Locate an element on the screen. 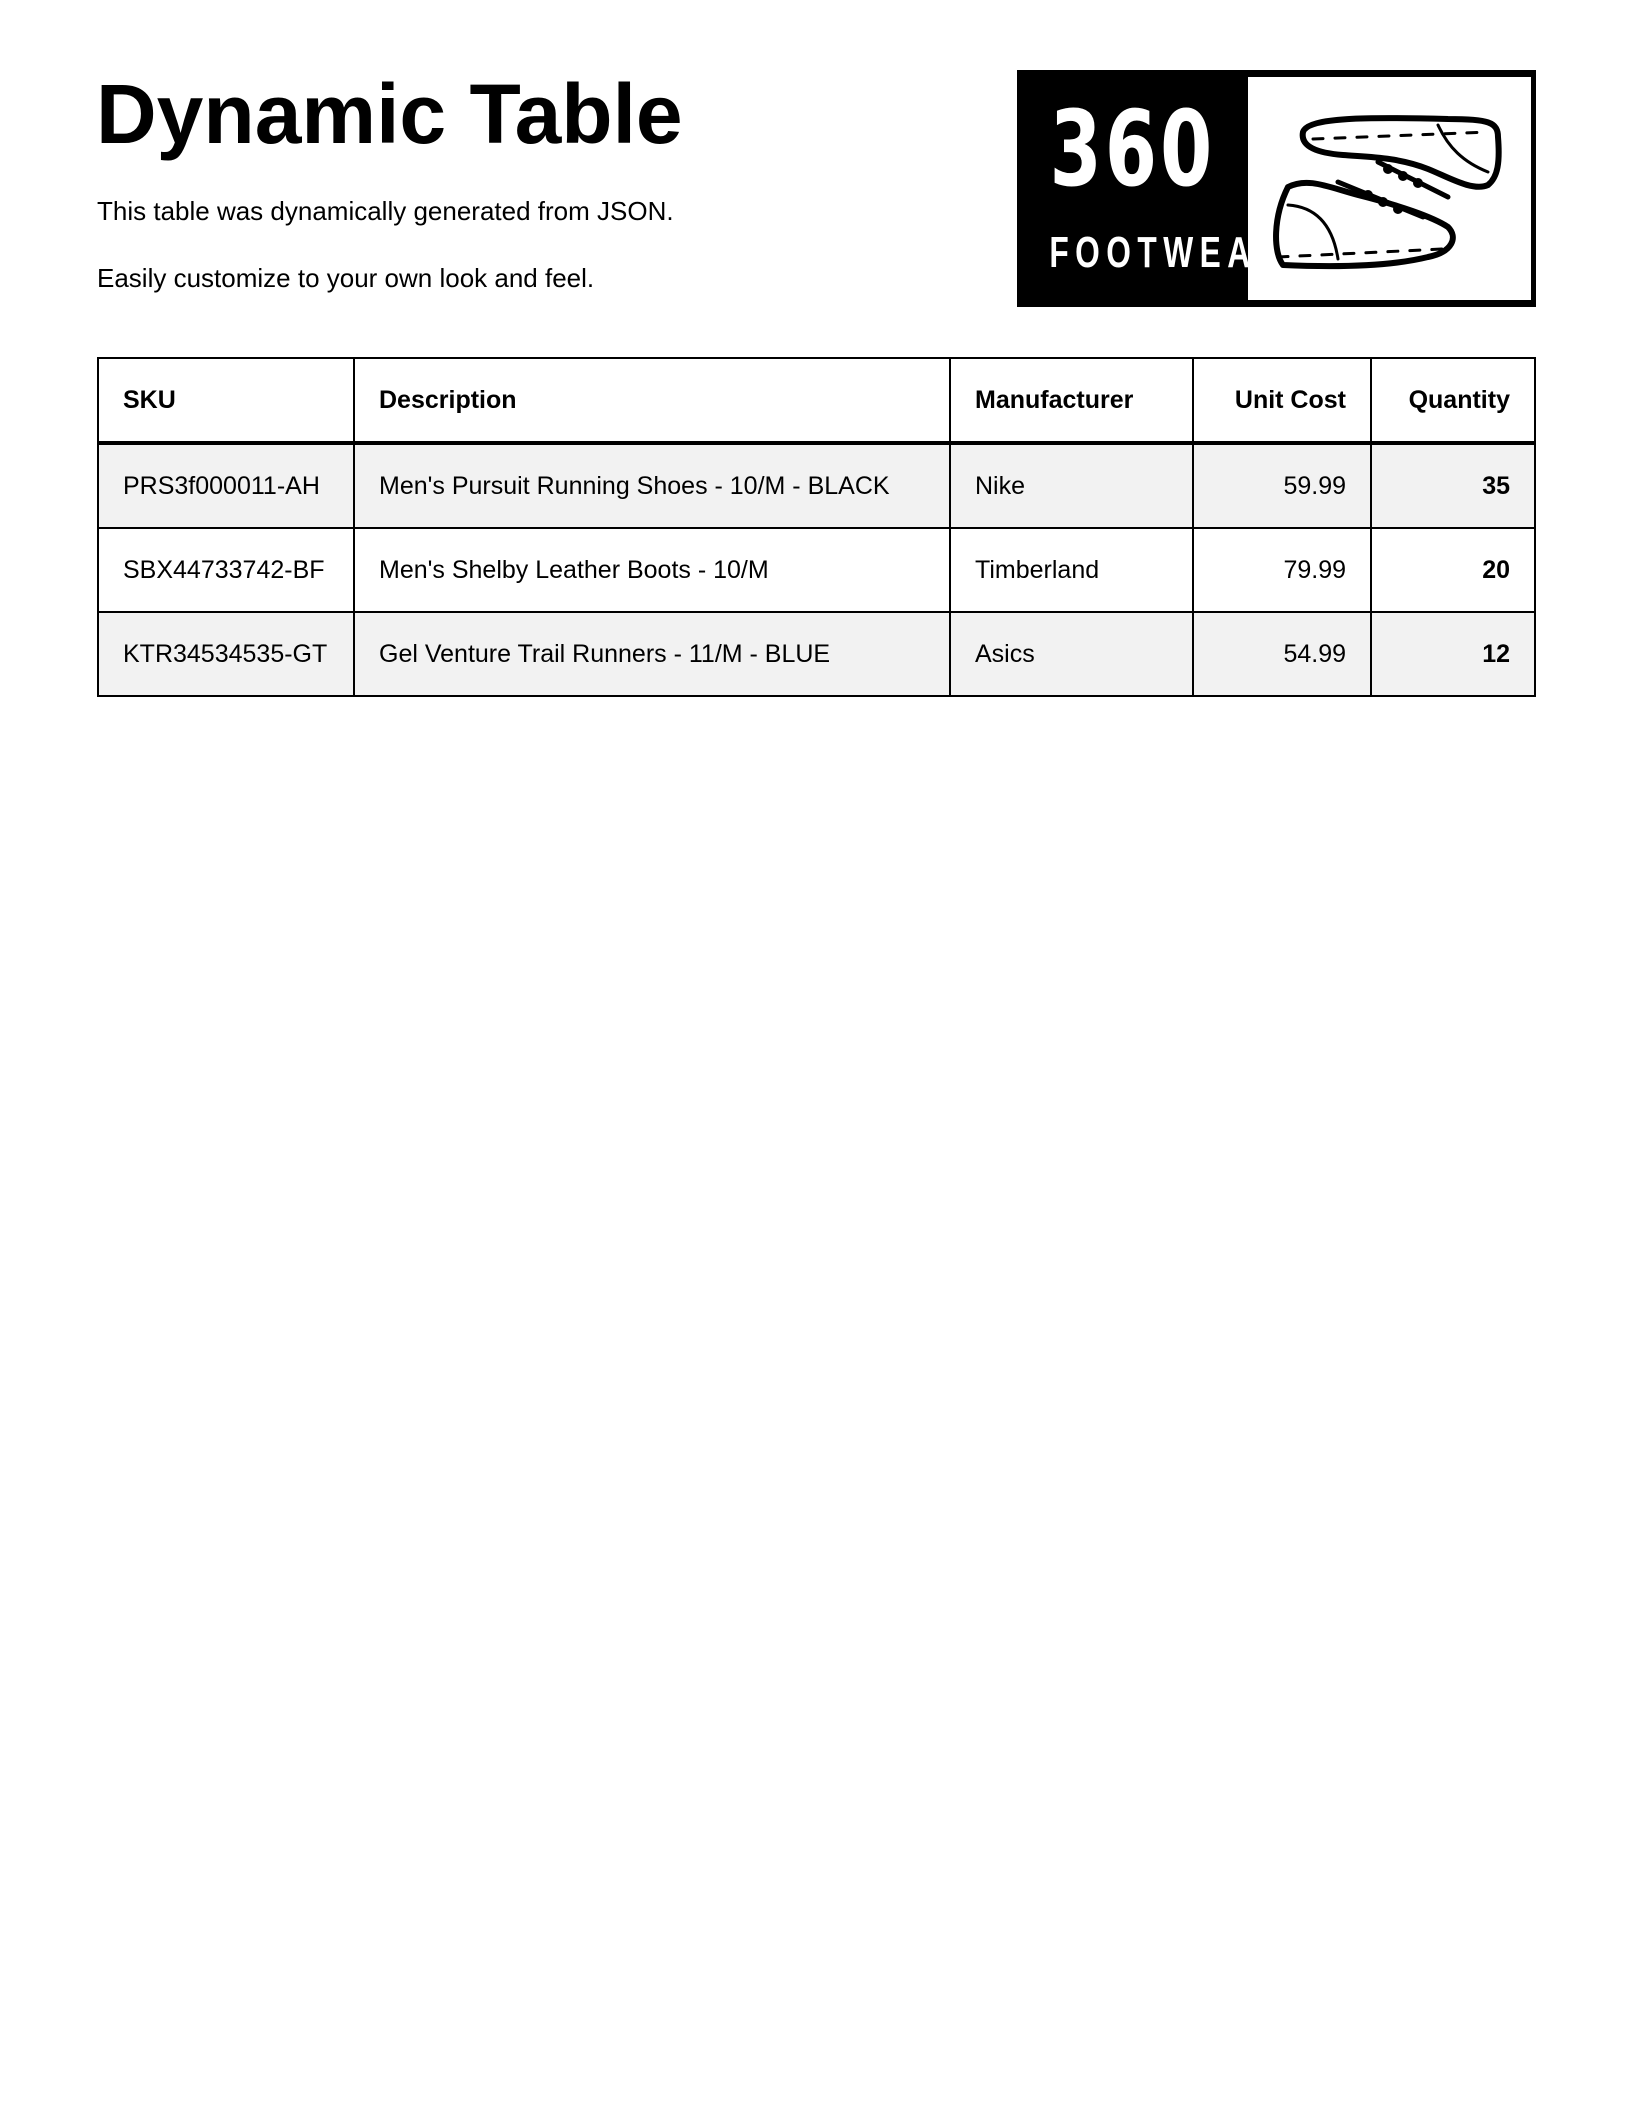  cell-sku: KTR34534535-GT is located at coordinates (226, 654).